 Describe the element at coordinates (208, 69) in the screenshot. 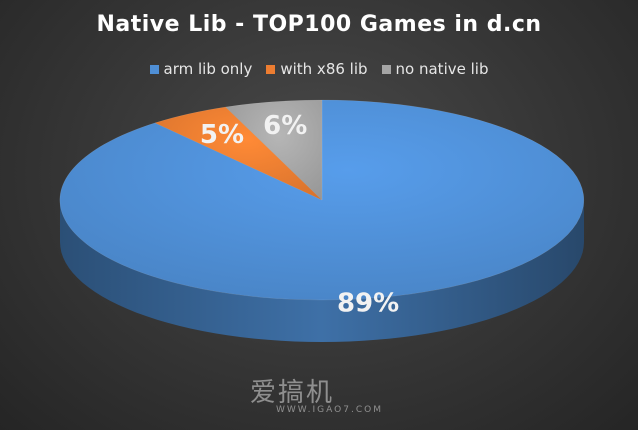

I see `legend-label: arm lib only` at that location.